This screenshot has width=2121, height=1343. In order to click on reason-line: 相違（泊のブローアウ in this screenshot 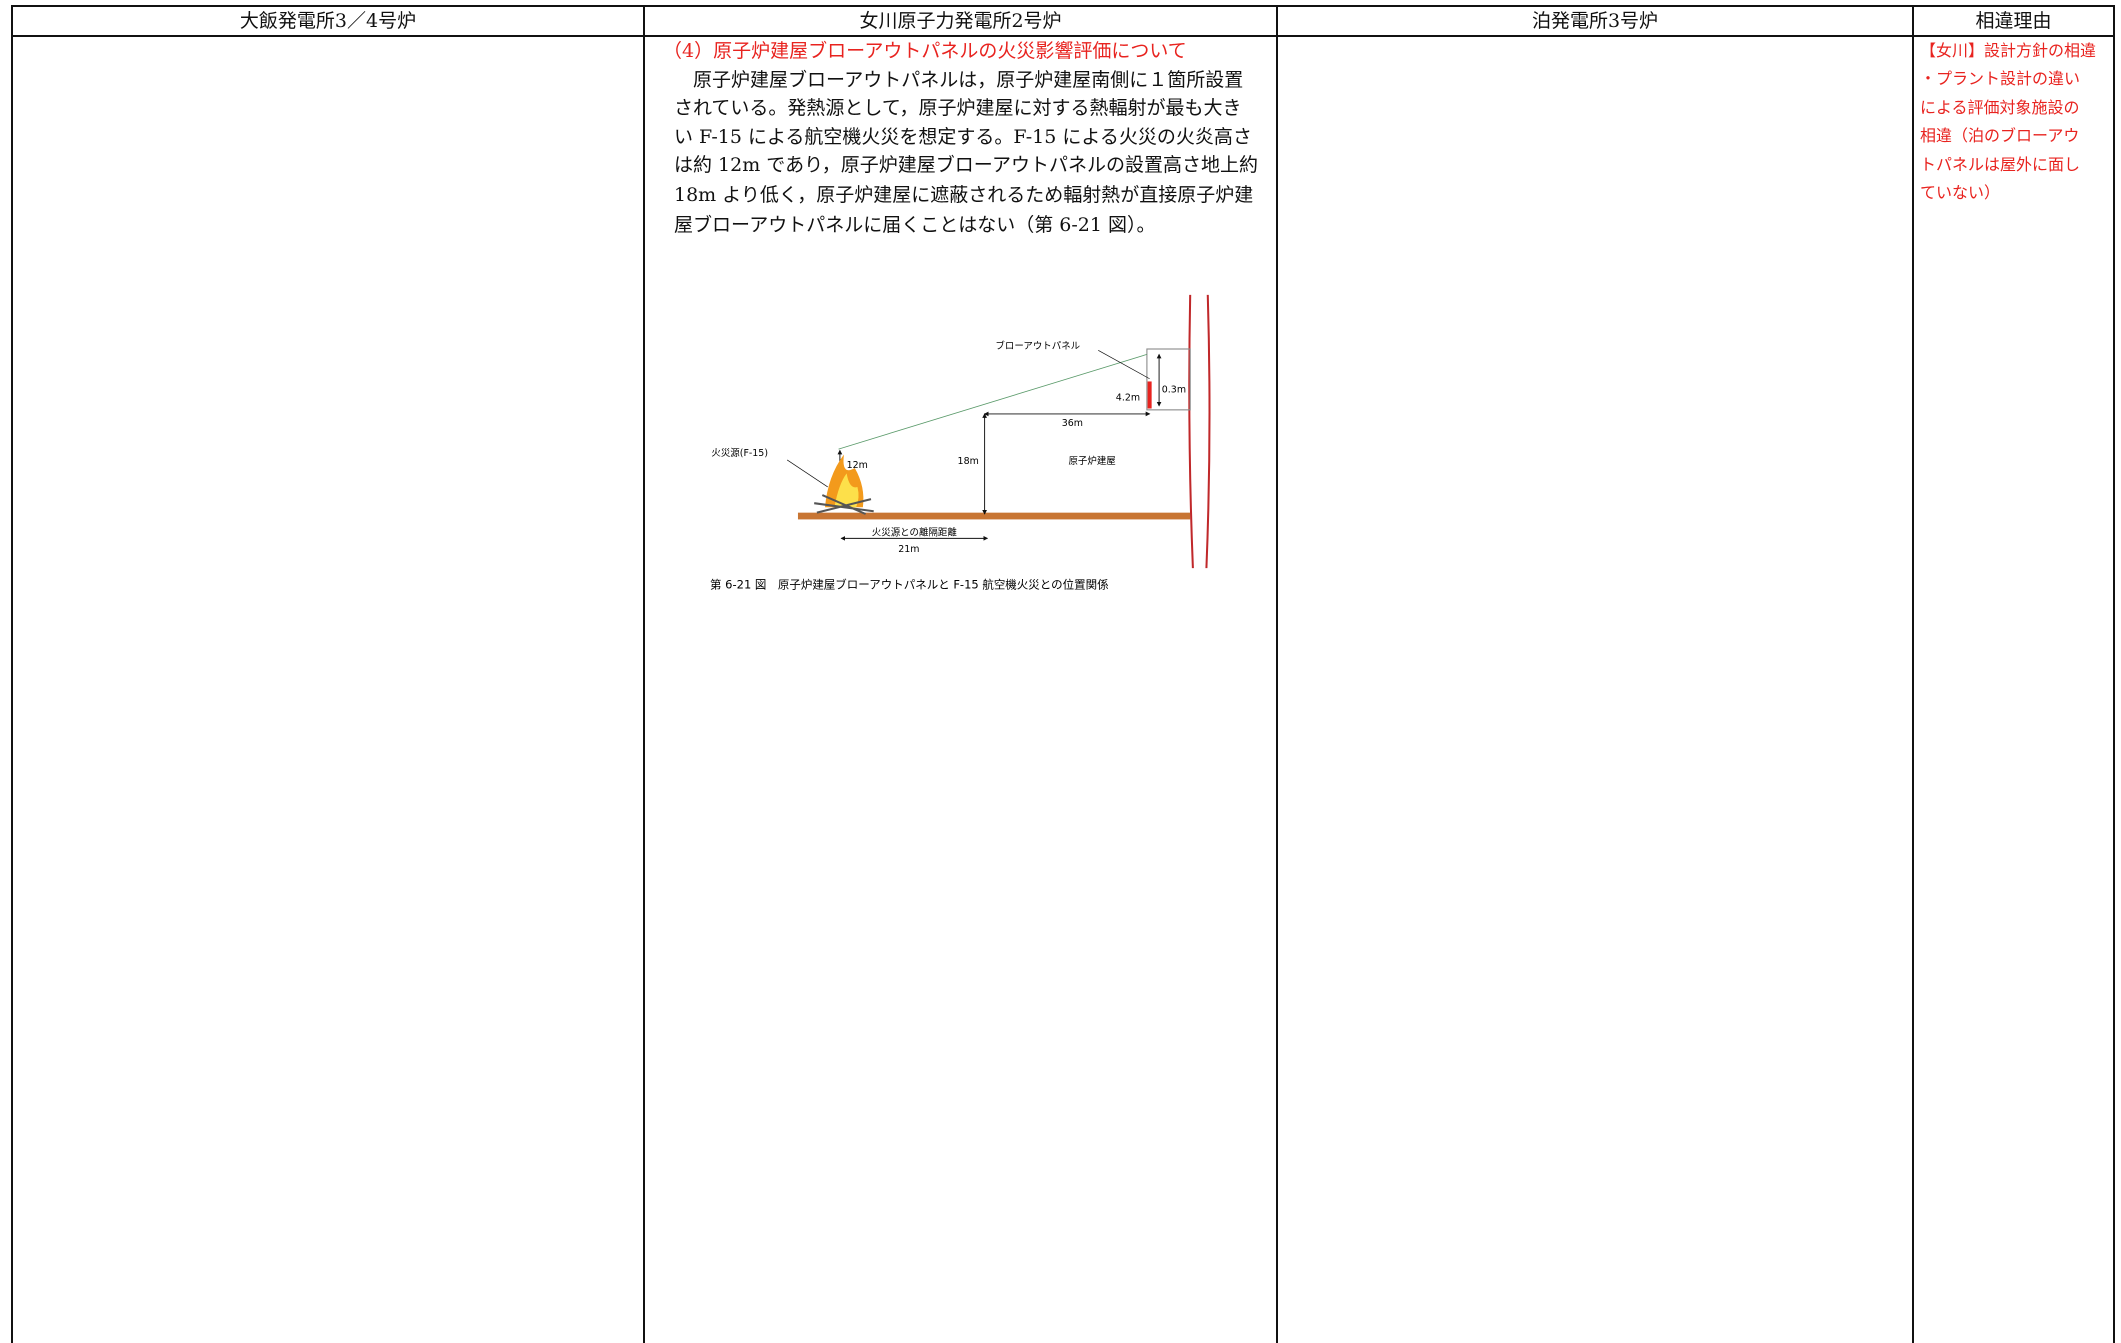, I will do `click(2000, 135)`.